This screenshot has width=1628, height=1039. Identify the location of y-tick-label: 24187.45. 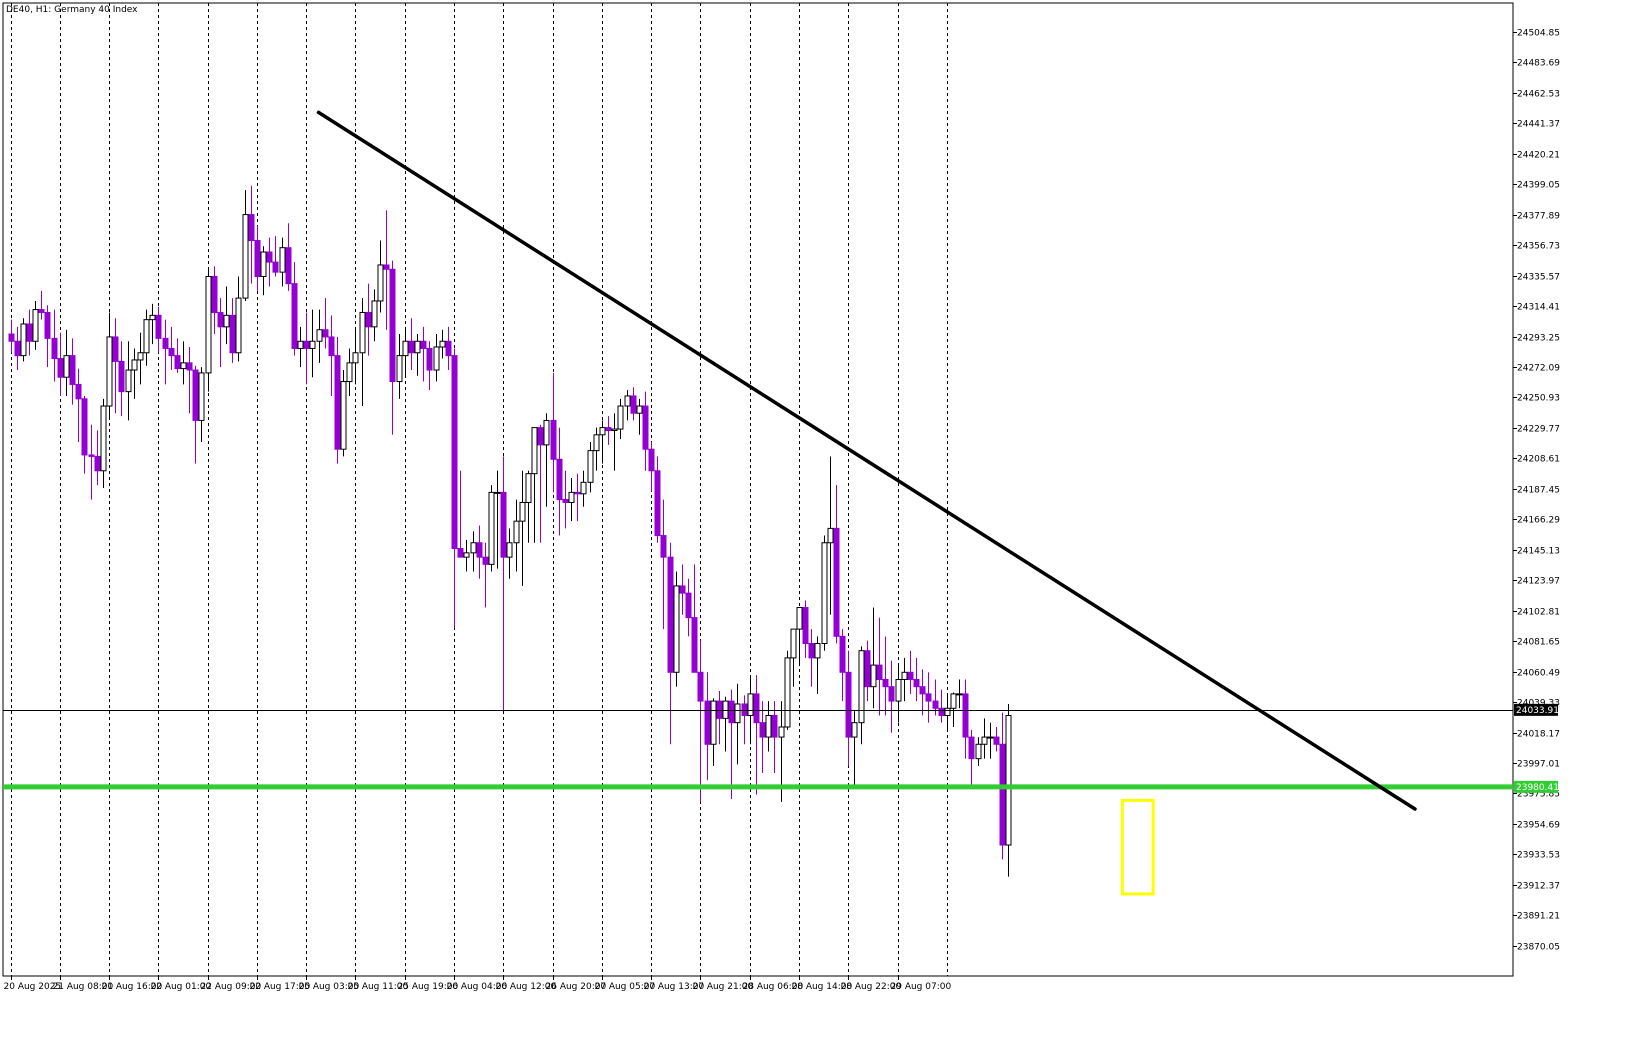
(1538, 491).